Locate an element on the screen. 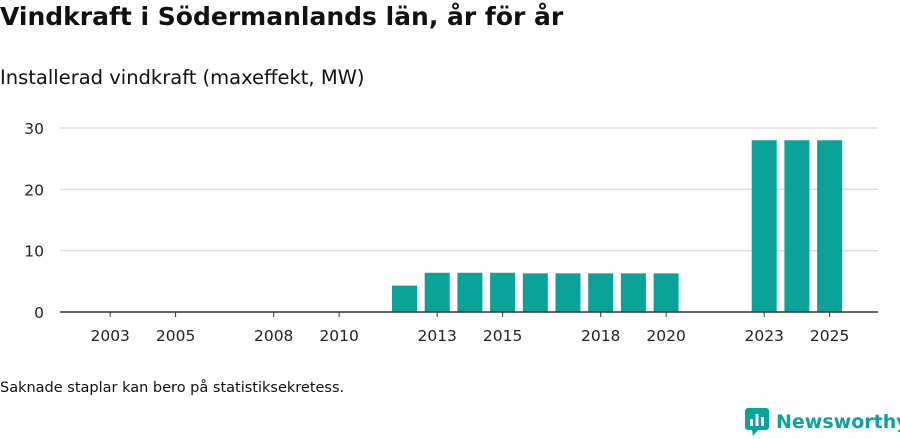 This screenshot has width=900, height=439. bar-2018 is located at coordinates (601, 292).